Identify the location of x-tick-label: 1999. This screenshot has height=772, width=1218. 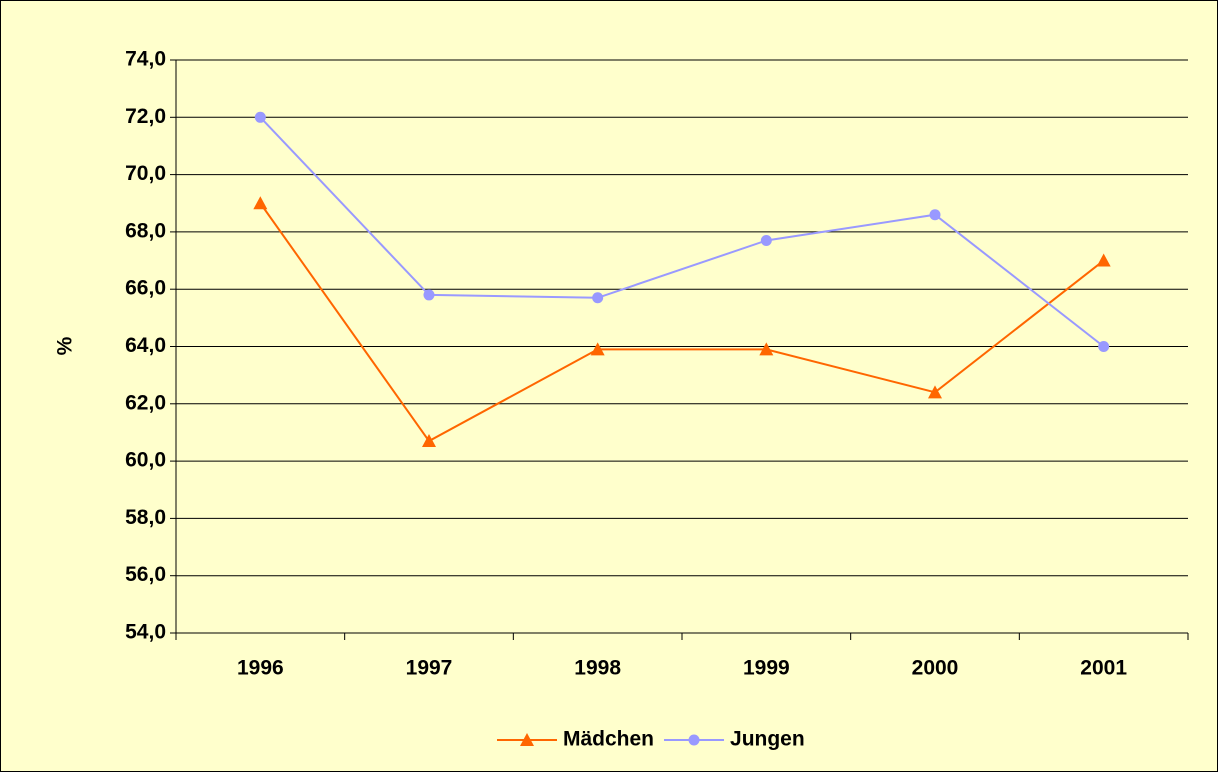
(766, 668).